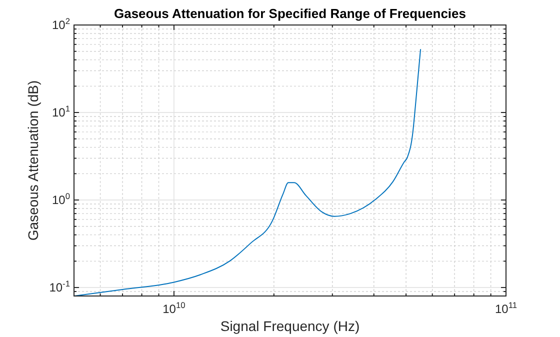 This screenshot has height=337, width=560. What do you see at coordinates (290, 13) in the screenshot?
I see `chart-title: Gaseous Attenuation for Specified Range of Frequencies` at bounding box center [290, 13].